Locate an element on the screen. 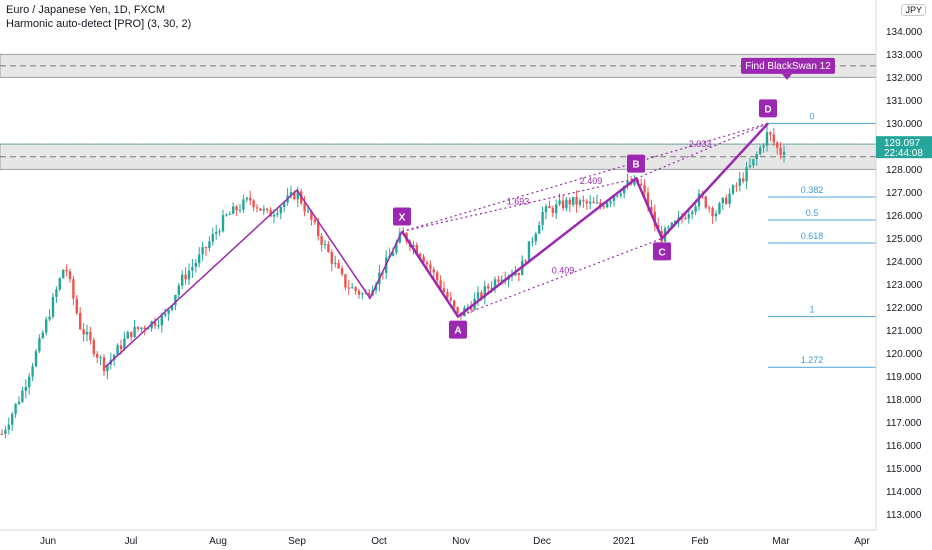 The height and width of the screenshot is (550, 932). time-tick-label: Feb is located at coordinates (700, 541).